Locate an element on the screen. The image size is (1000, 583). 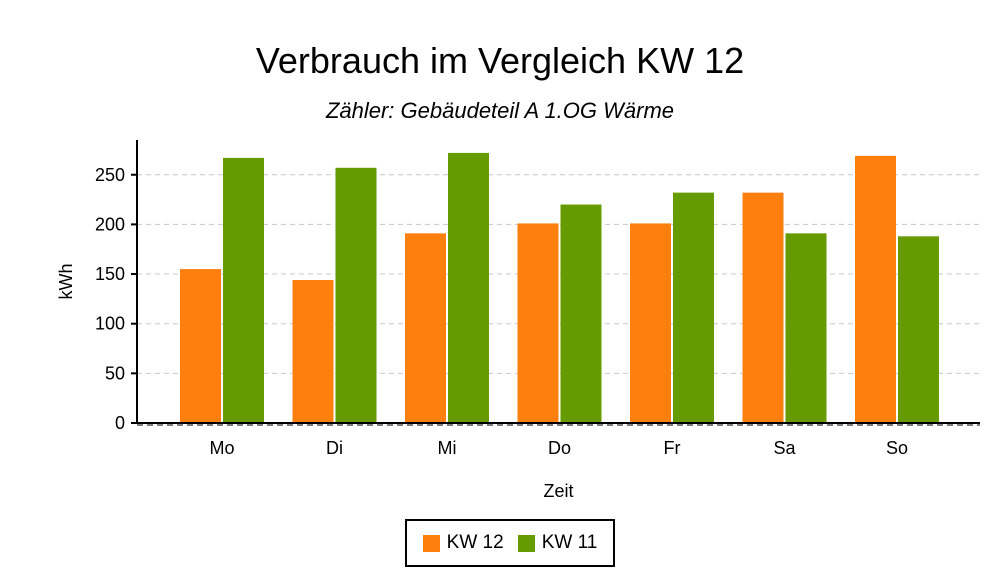
bar-kw11-fr is located at coordinates (693, 307).